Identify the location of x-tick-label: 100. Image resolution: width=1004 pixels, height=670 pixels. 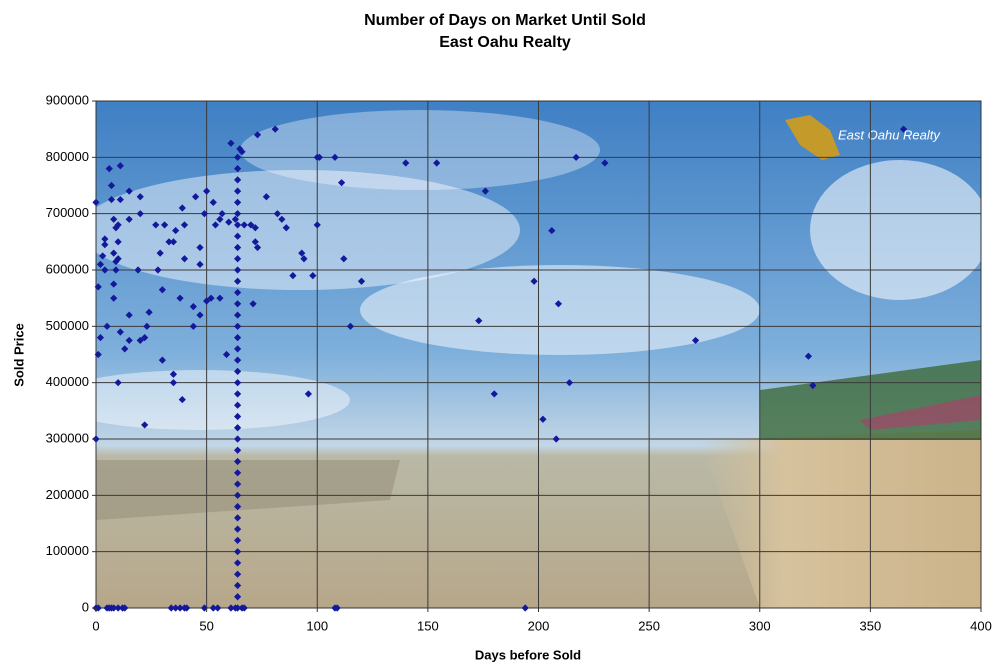
(317, 625).